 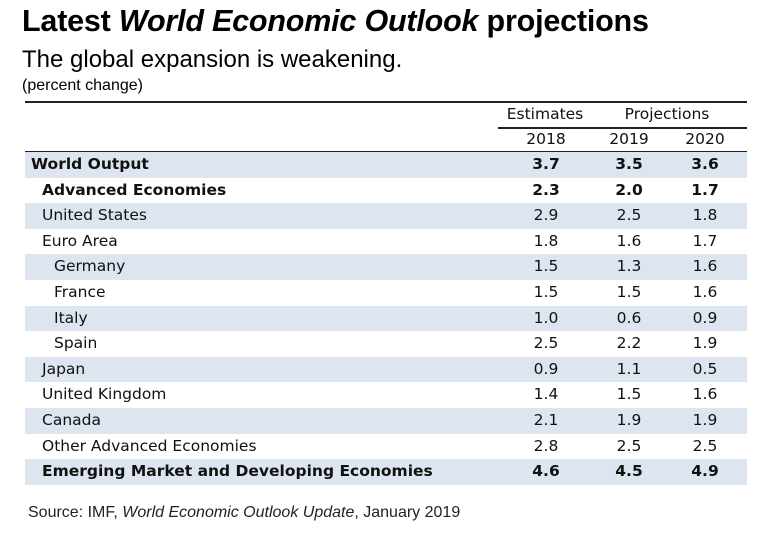 What do you see at coordinates (705, 445) in the screenshot?
I see `value-cell-2020: 2.5` at bounding box center [705, 445].